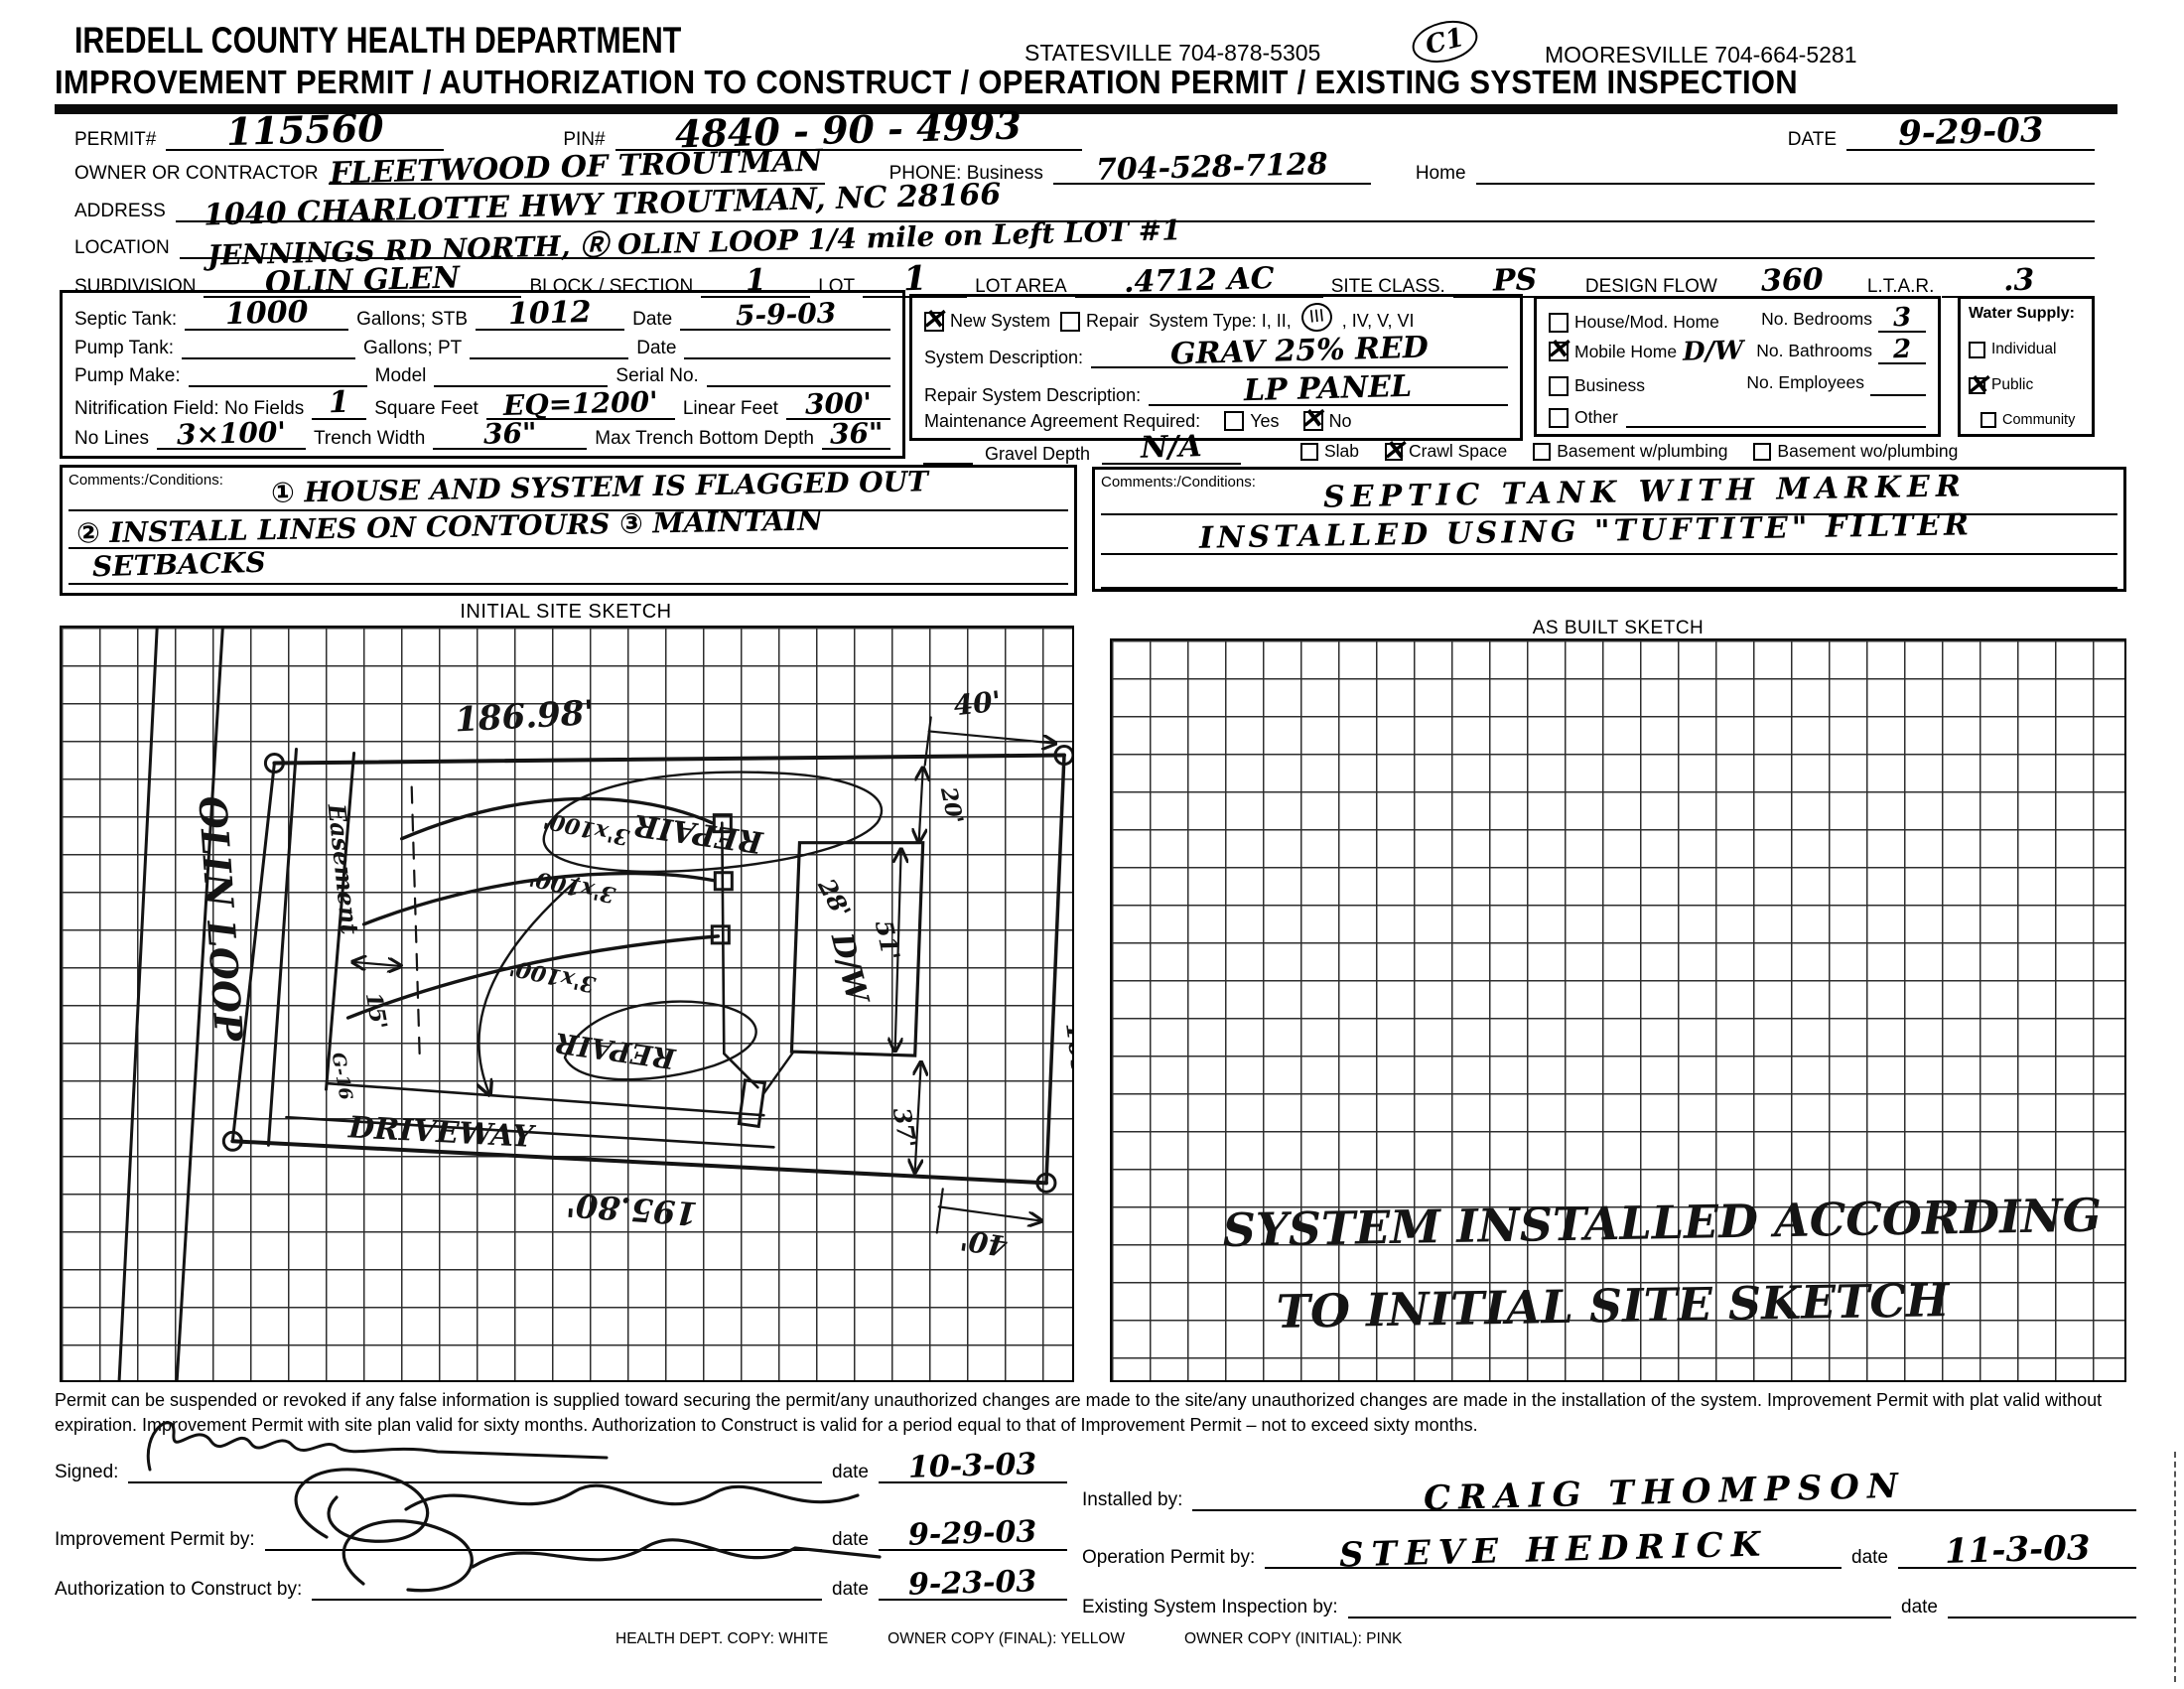  I want to click on crawl-space-checkbox, so click(1393, 450).